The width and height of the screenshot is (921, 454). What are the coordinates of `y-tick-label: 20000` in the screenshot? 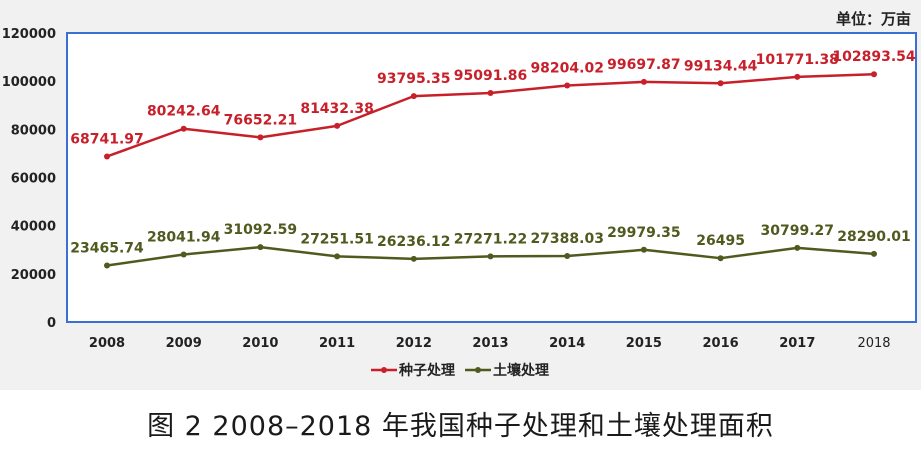 It's located at (33, 275).